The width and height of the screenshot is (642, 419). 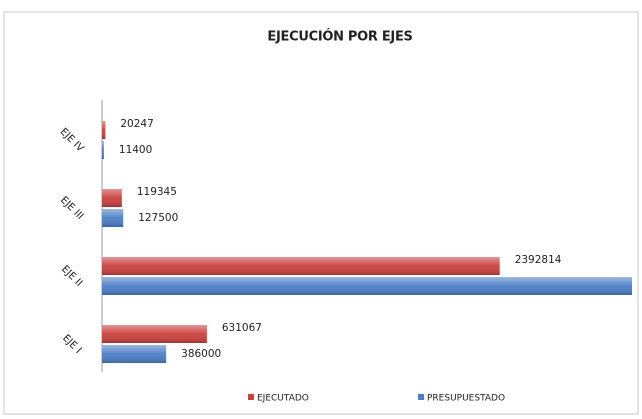 What do you see at coordinates (339, 37) in the screenshot?
I see `chart-title: EJECUCIÓN POR EJES` at bounding box center [339, 37].